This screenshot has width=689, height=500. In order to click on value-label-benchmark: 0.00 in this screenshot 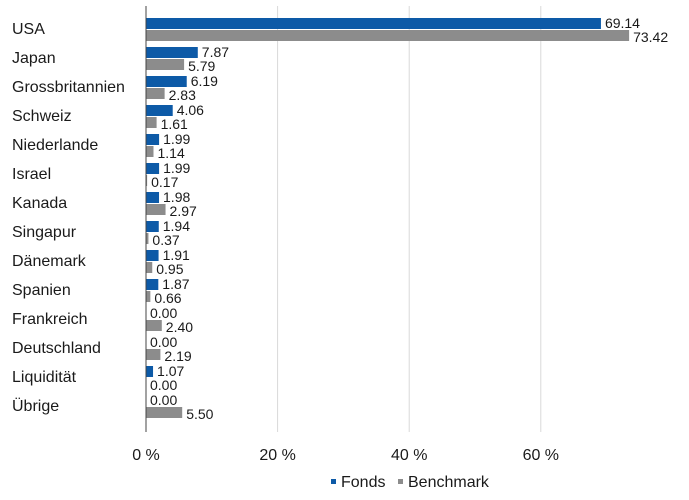, I will do `click(163, 385)`.